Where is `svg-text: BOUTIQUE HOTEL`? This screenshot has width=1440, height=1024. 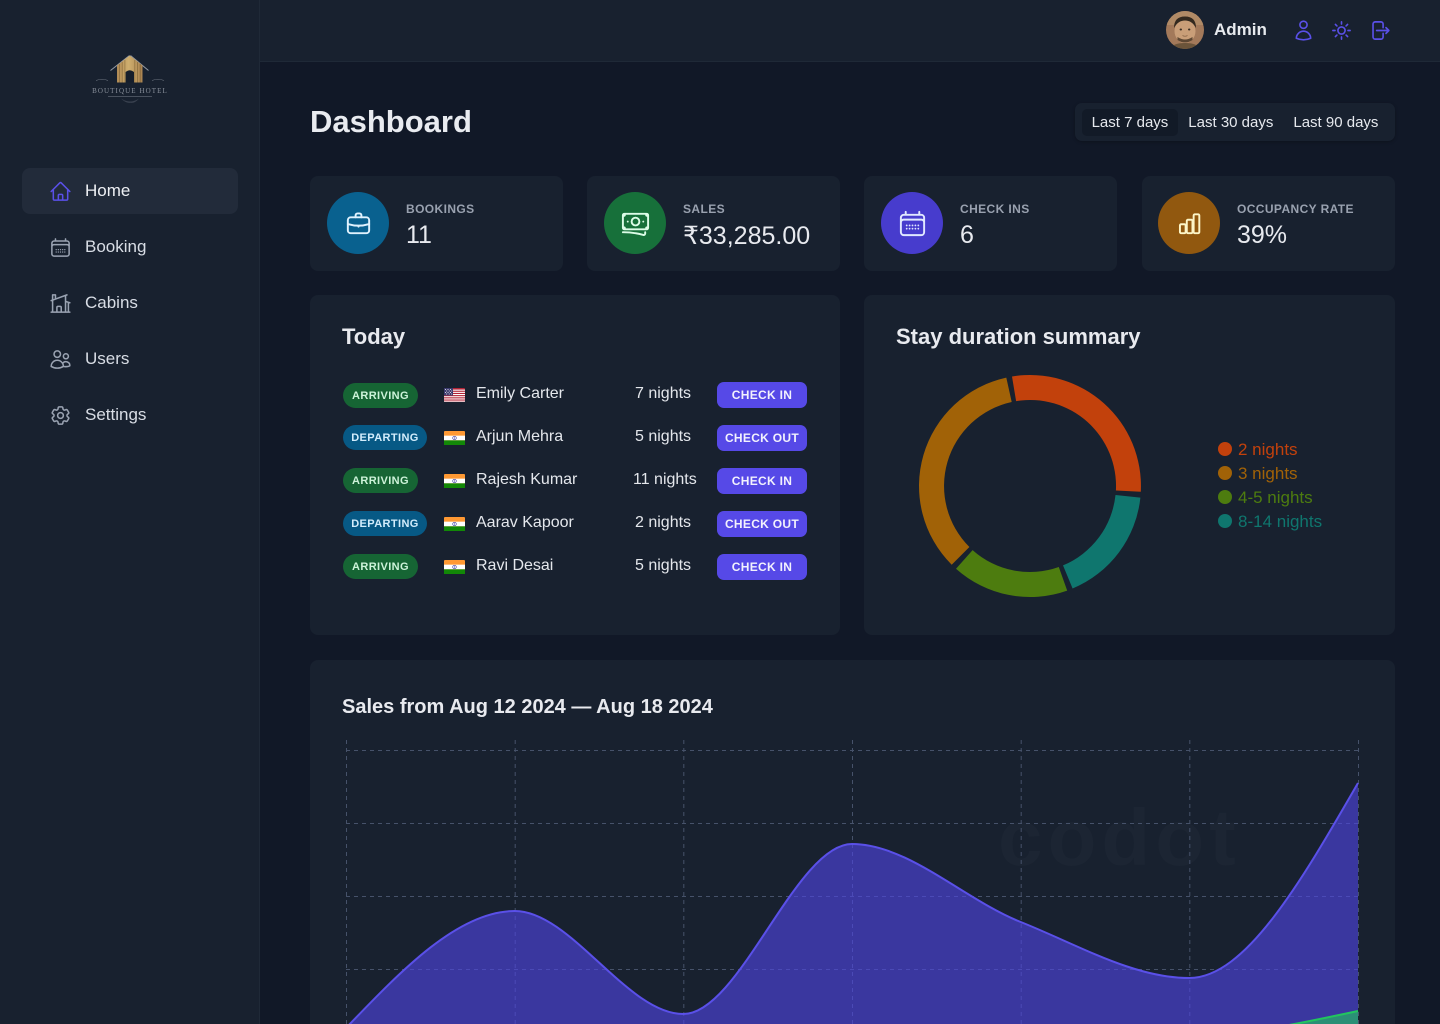 svg-text: BOUTIQUE HOTEL is located at coordinates (130, 91).